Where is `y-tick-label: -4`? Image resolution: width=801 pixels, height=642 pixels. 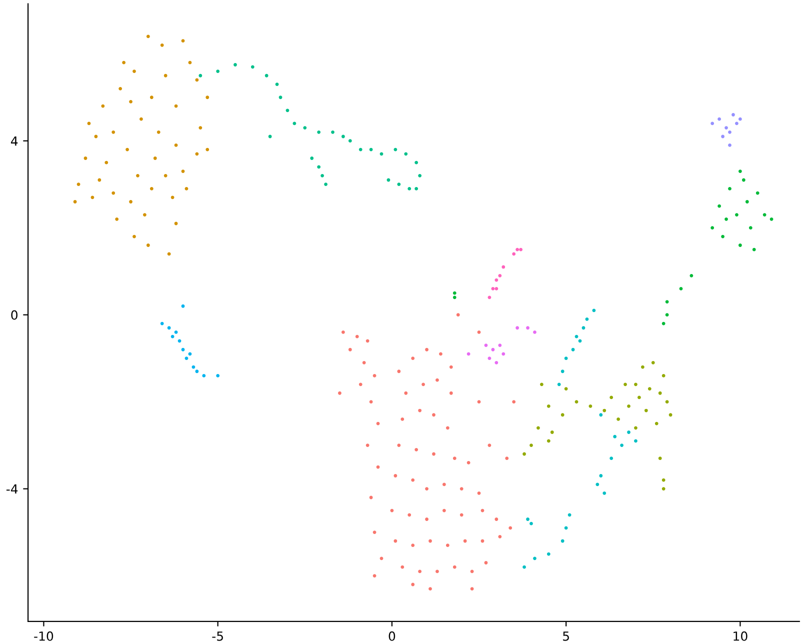
y-tick-label: -4 is located at coordinates (12, 489).